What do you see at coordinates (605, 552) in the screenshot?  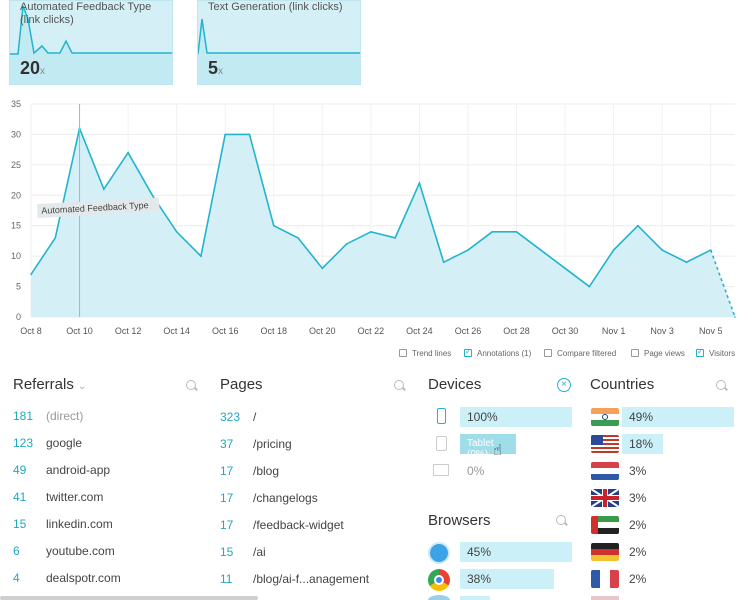 I see `germany-flag-icon` at bounding box center [605, 552].